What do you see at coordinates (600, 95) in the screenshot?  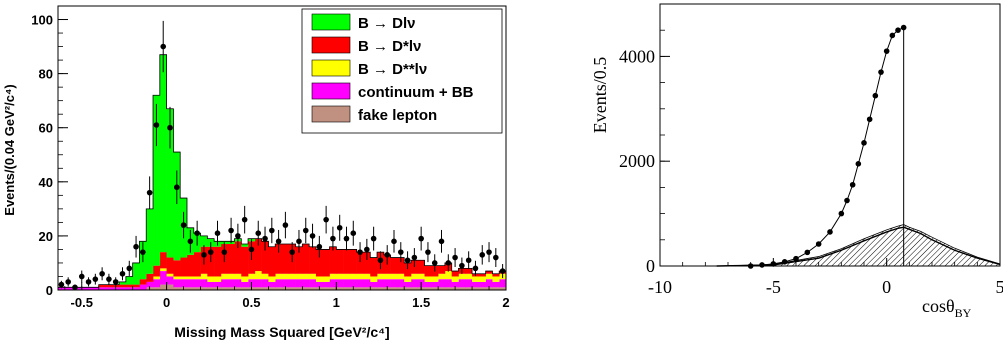 I see `right-y-axis-label: Events/0.5` at bounding box center [600, 95].